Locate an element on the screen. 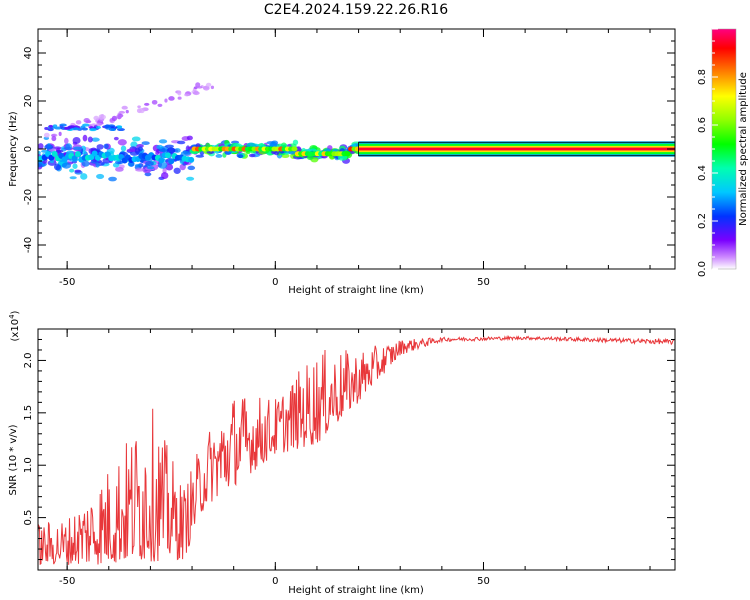  y-tick-label: 1.0 is located at coordinates (28, 465).